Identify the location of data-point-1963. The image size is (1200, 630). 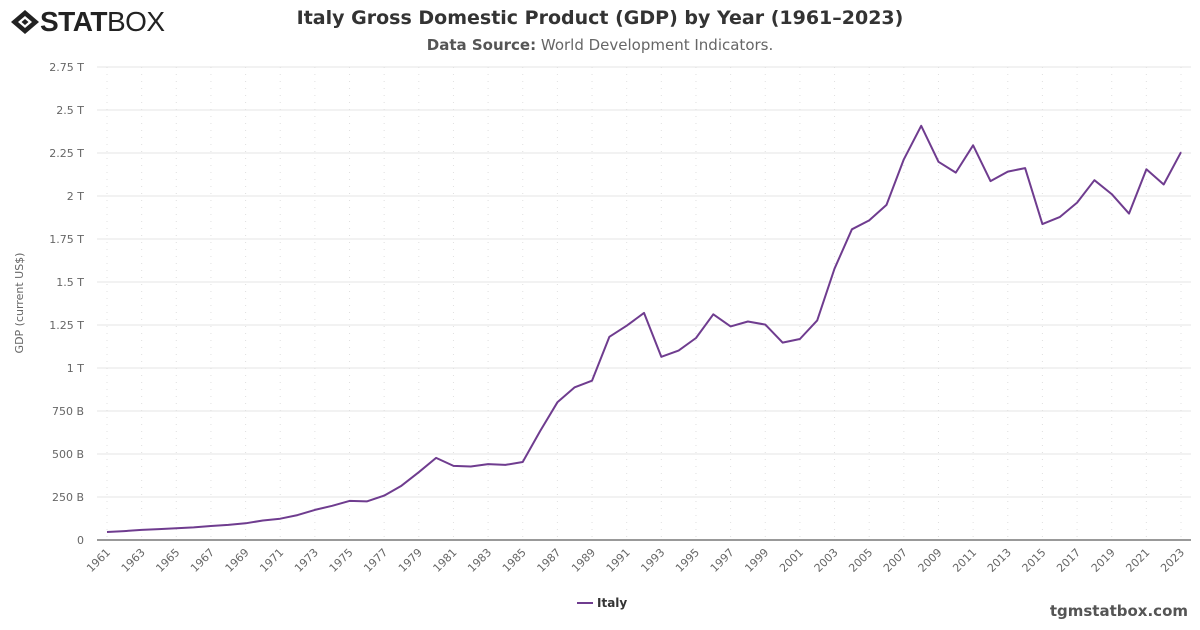
(142, 530).